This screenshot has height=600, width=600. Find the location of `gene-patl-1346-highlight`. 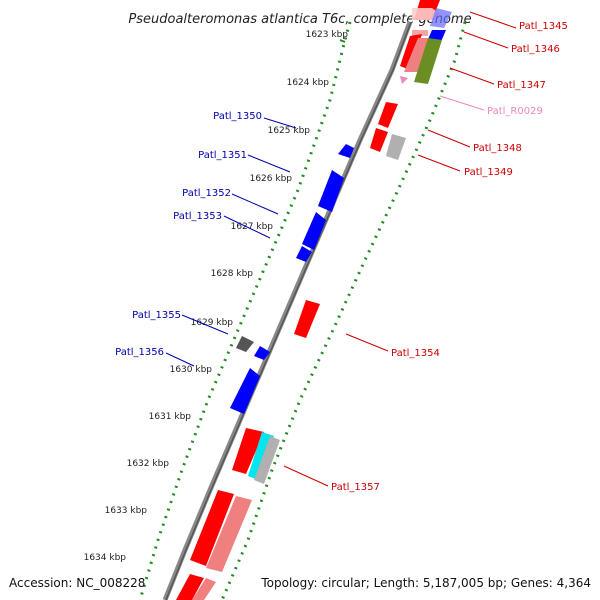

gene-patl-1346-highlight is located at coordinates (441, 18).